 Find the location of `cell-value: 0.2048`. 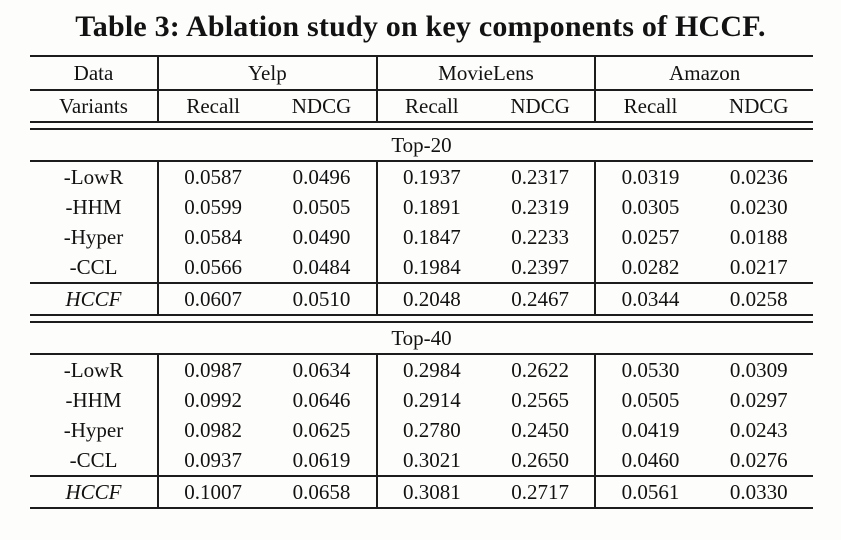

cell-value: 0.2048 is located at coordinates (430, 299).